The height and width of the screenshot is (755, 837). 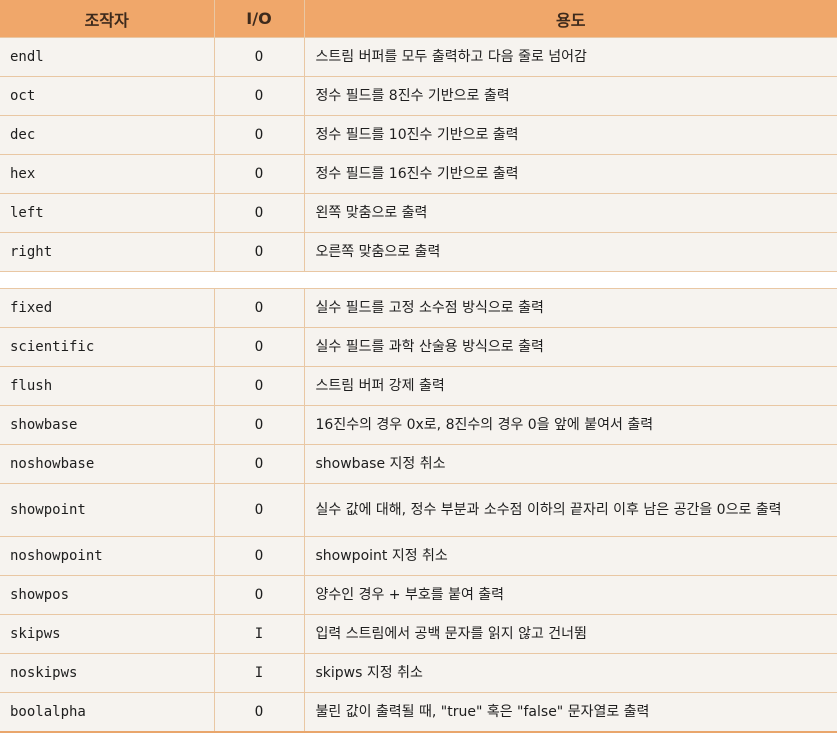 I want to click on operator-cell: boolalpha, so click(x=107, y=712).